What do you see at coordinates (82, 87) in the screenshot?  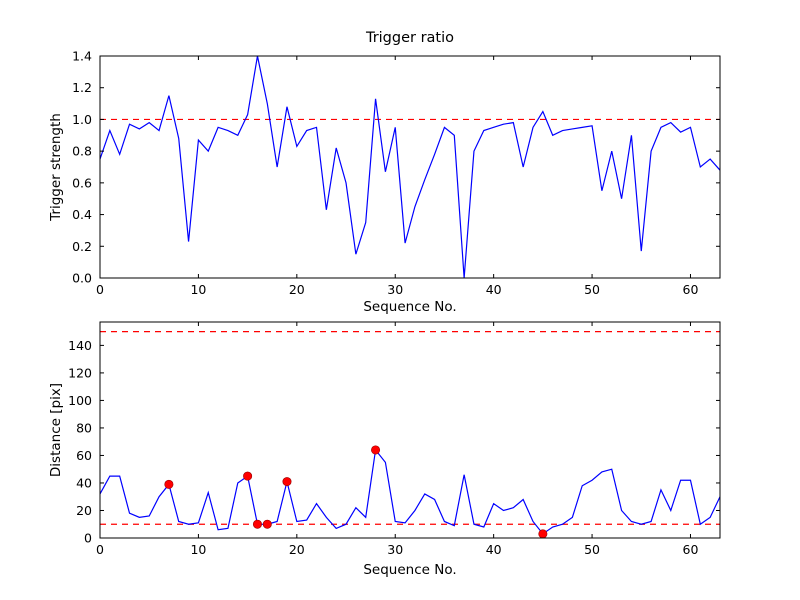 I see `trigger-strength-y-tick-label: 1.2` at bounding box center [82, 87].